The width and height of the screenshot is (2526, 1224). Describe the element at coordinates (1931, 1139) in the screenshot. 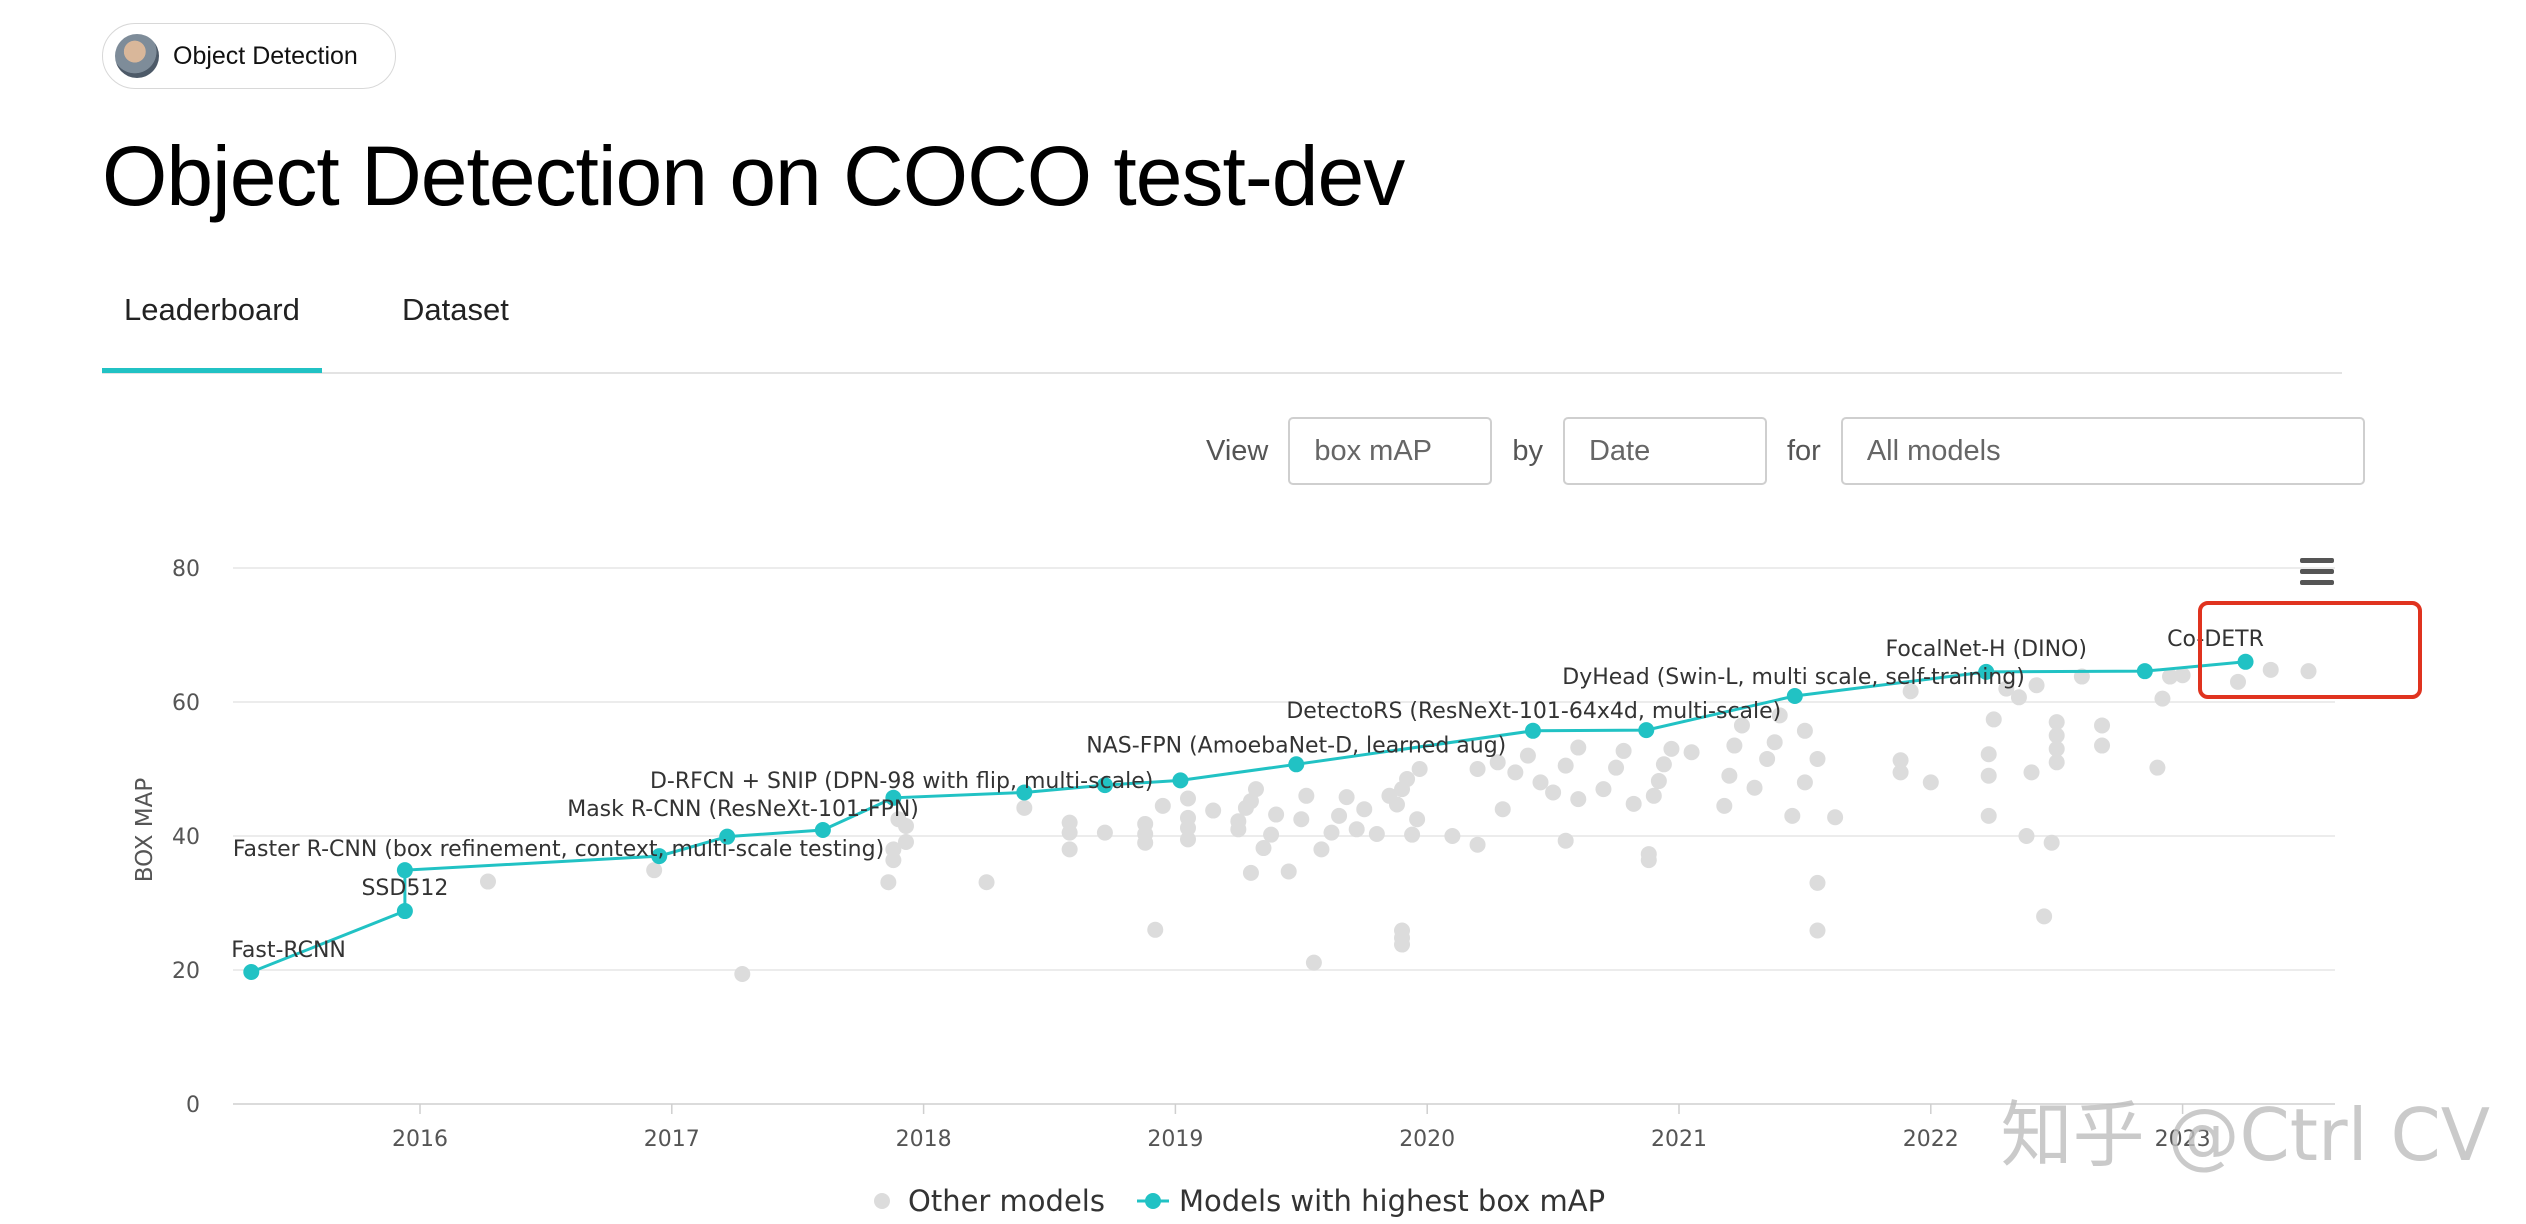

I see `x-tick-label: 2022` at that location.